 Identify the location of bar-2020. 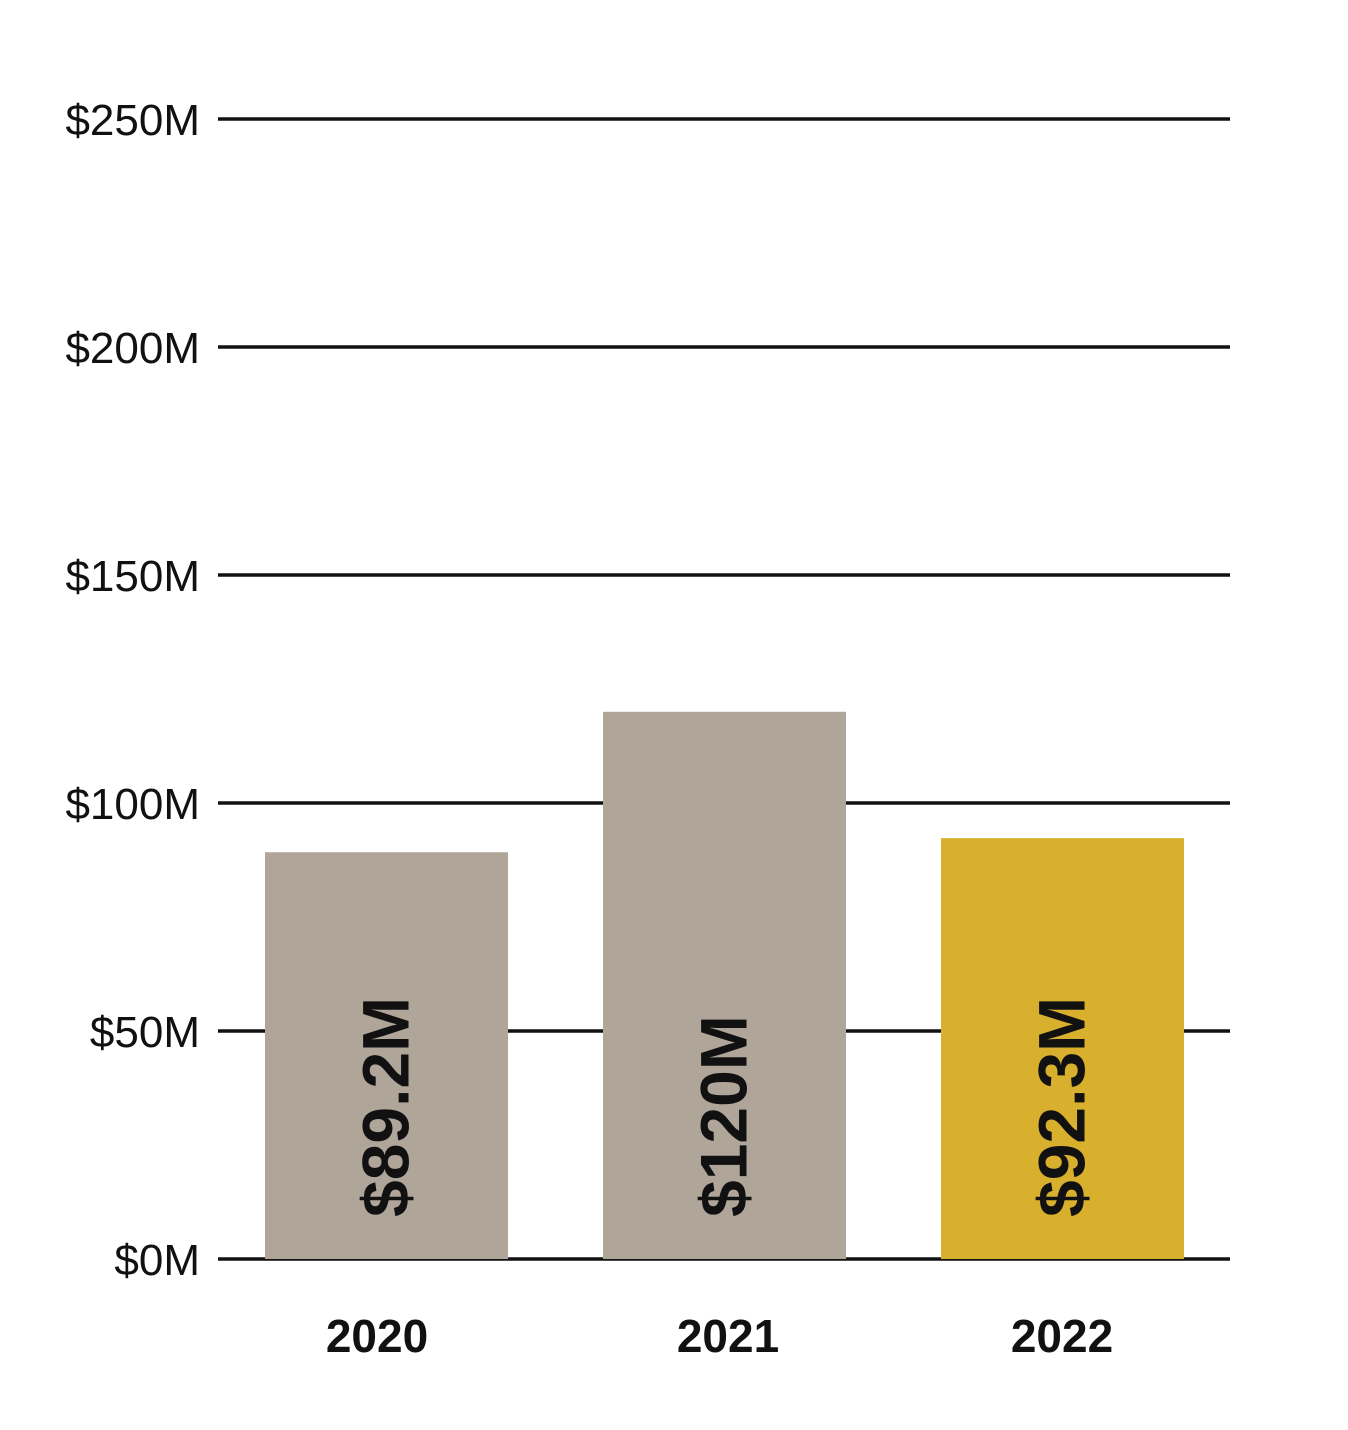
(386, 1055).